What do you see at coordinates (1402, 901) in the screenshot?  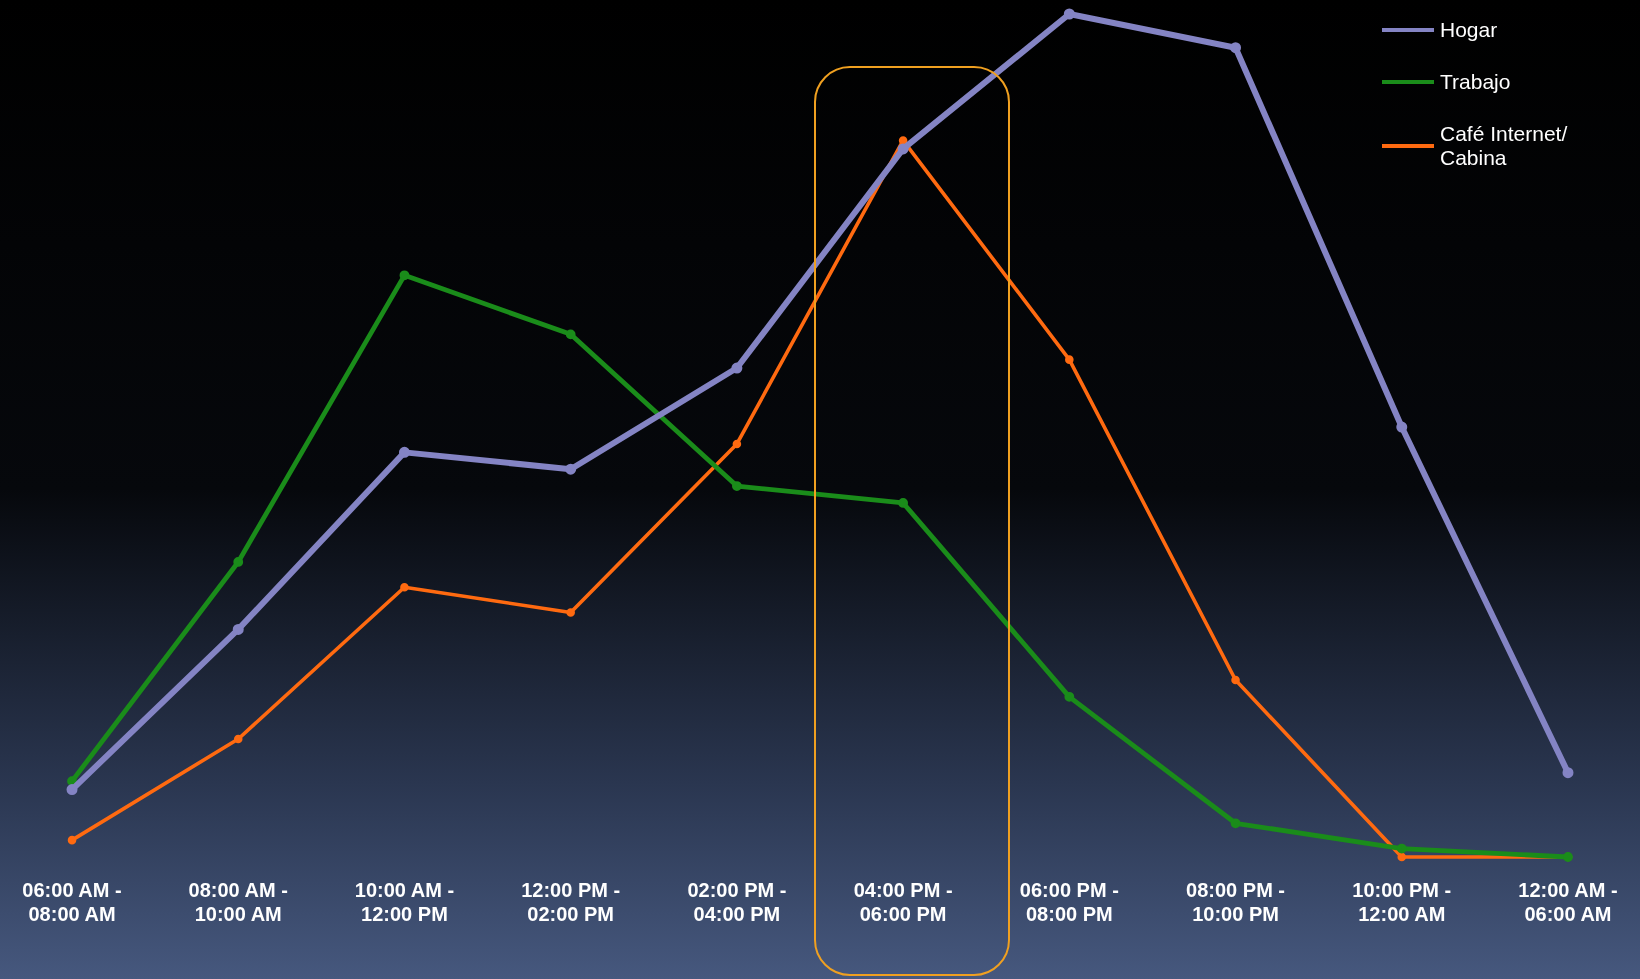 I see `x-tick-label: 10:00 PM - 12:00 AM` at bounding box center [1402, 901].